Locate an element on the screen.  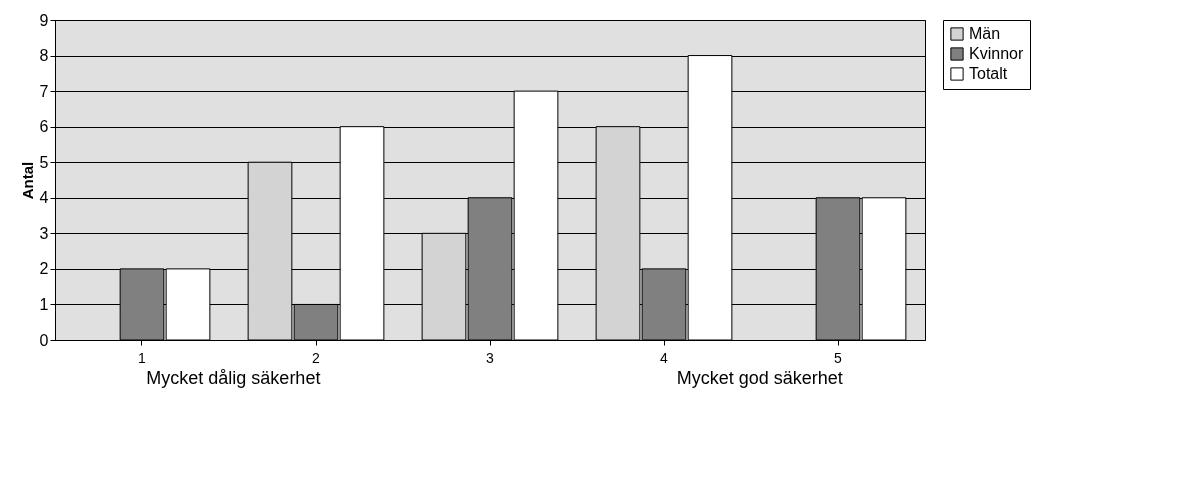
y-tick-label: 8 is located at coordinates (44, 56).